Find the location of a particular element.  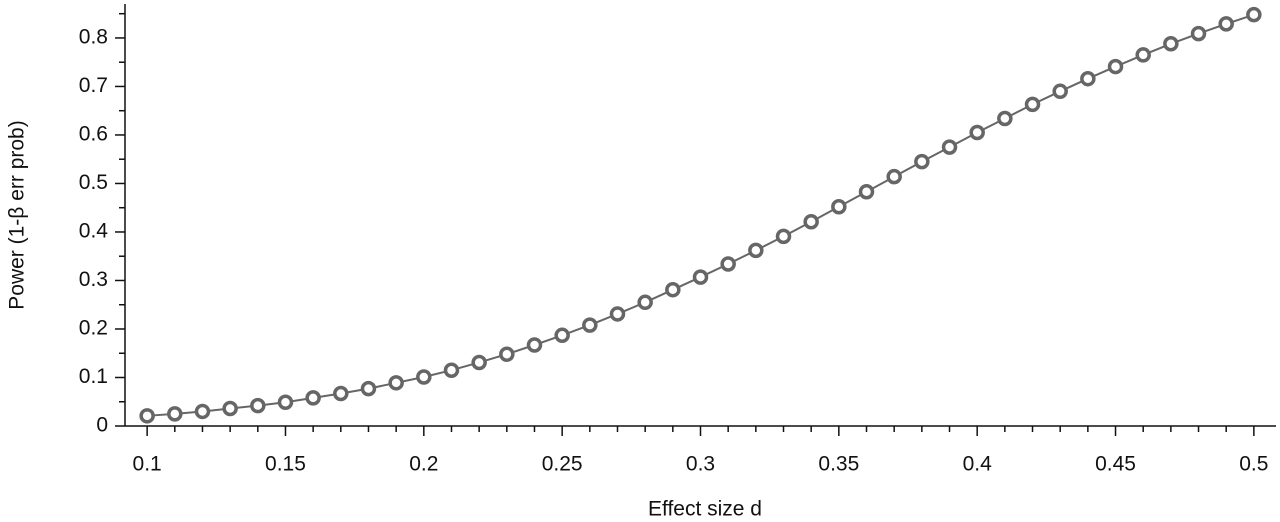

x-tick-label: 0.15 is located at coordinates (285, 464).